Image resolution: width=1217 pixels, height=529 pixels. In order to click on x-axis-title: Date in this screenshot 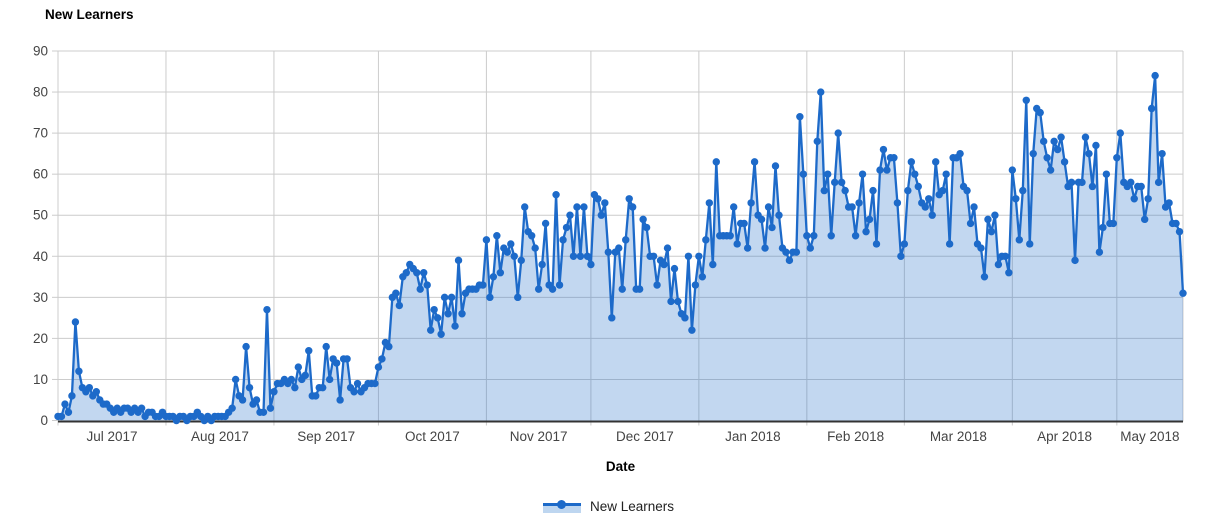, I will do `click(620, 466)`.